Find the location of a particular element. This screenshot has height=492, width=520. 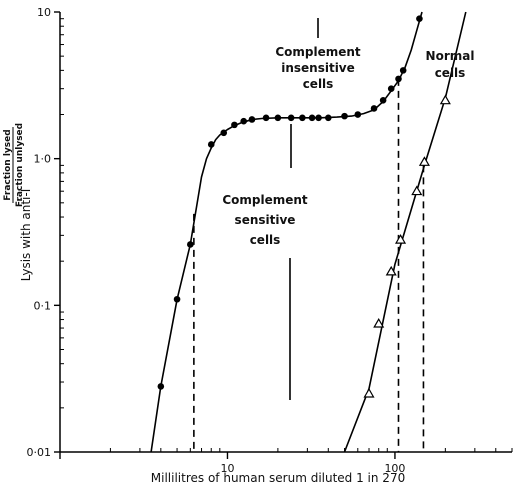

y-axis-fraction-group: Fraction lysed Fraction unlysed is located at coordinates (14, 165).